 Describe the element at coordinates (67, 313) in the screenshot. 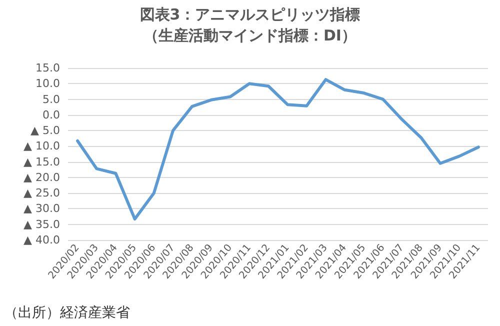

I see `text: （出所）経済産業省` at that location.